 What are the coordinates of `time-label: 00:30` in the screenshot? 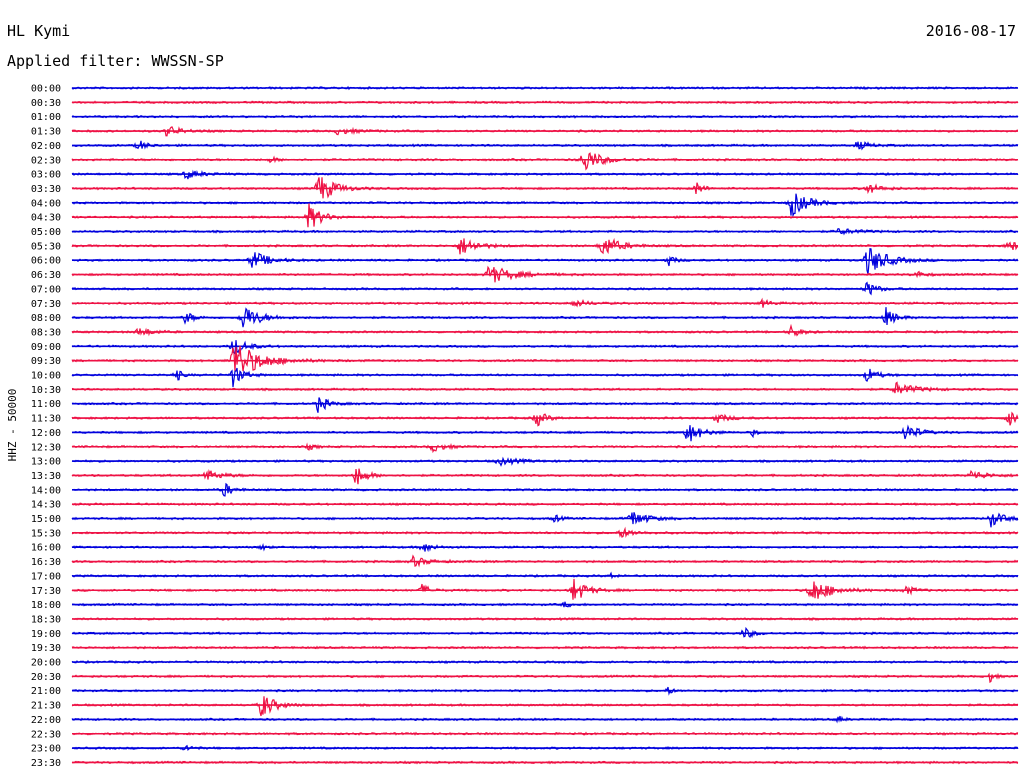 It's located at (46, 103).